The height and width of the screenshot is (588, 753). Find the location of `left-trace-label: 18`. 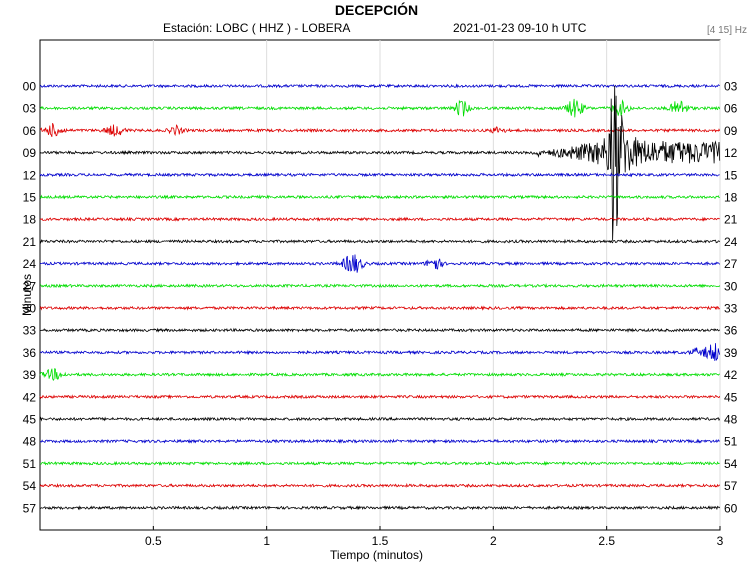

left-trace-label: 18 is located at coordinates (30, 220).